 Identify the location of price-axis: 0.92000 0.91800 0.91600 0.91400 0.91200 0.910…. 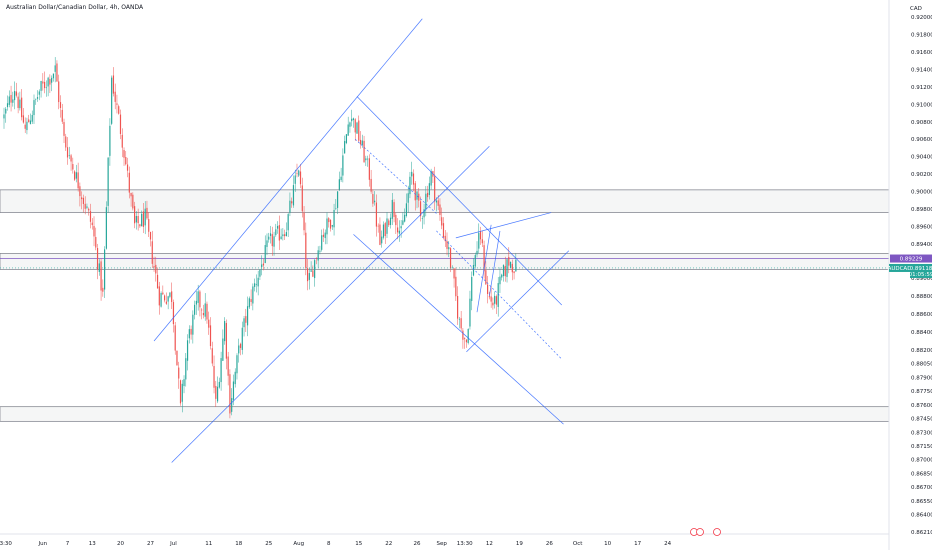
(921, 275).